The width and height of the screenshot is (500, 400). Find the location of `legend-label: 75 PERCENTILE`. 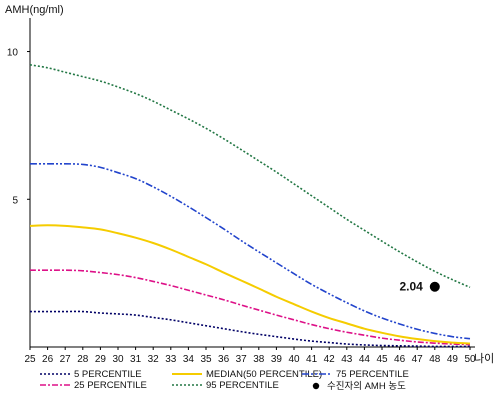

legend-label: 75 PERCENTILE is located at coordinates (372, 374).